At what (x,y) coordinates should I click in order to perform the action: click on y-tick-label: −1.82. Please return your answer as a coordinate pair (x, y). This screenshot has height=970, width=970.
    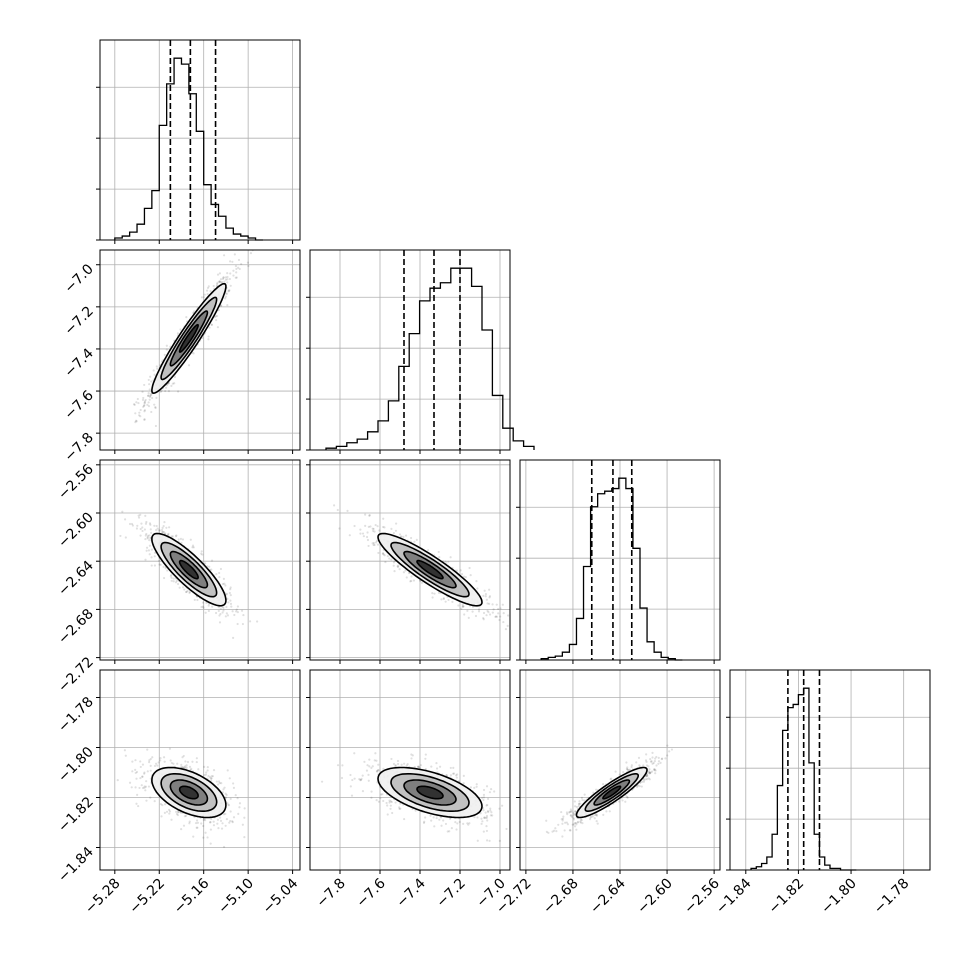
    Looking at the image, I should click on (76, 815).